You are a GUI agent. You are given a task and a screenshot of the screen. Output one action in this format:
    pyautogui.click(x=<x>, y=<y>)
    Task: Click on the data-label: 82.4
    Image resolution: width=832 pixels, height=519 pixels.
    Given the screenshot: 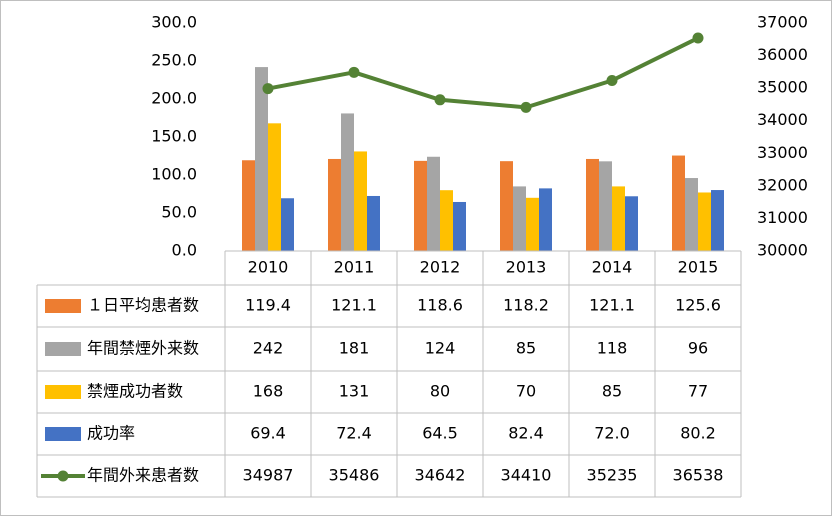 What is the action you would take?
    pyautogui.click(x=526, y=433)
    